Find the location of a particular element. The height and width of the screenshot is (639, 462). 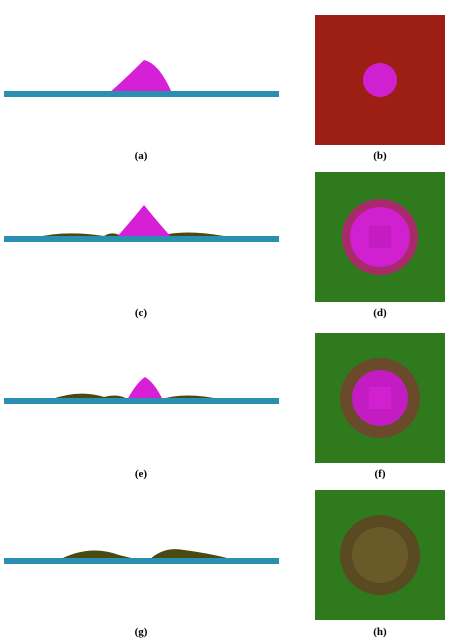

pile-top-d is located at coordinates (380, 237).